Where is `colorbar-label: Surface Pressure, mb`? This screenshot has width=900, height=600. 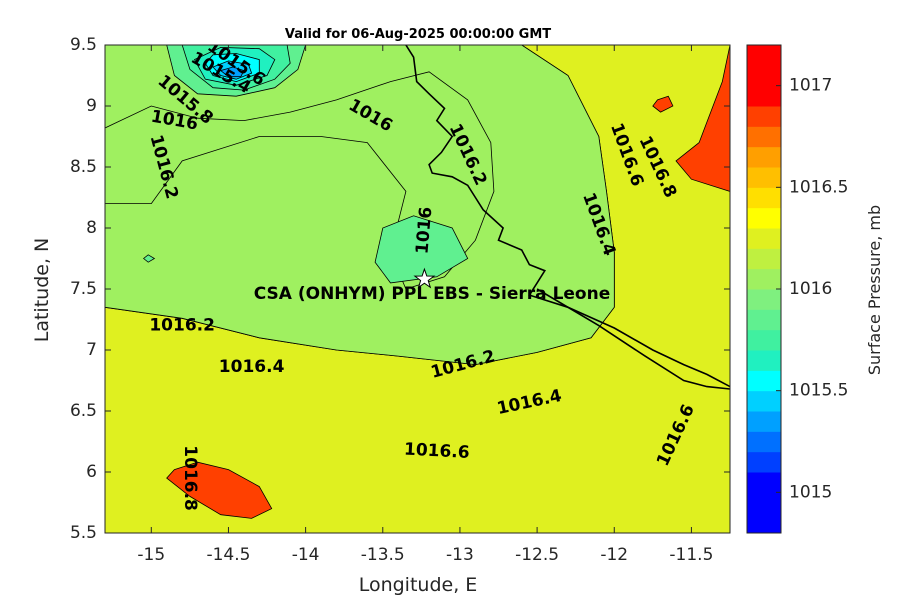
colorbar-label: Surface Pressure, mb is located at coordinates (874, 290).